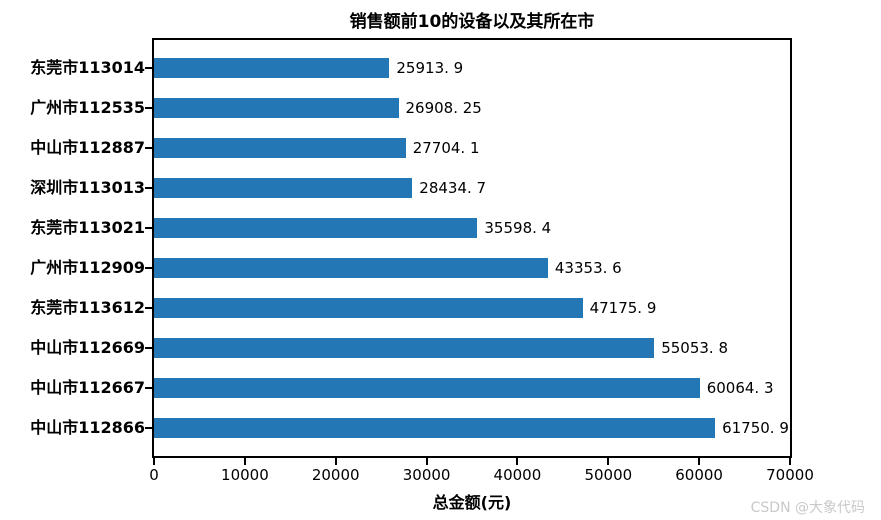 The height and width of the screenshot is (520, 881). What do you see at coordinates (518, 228) in the screenshot?
I see `bar-value-label: 35598. 4` at bounding box center [518, 228].